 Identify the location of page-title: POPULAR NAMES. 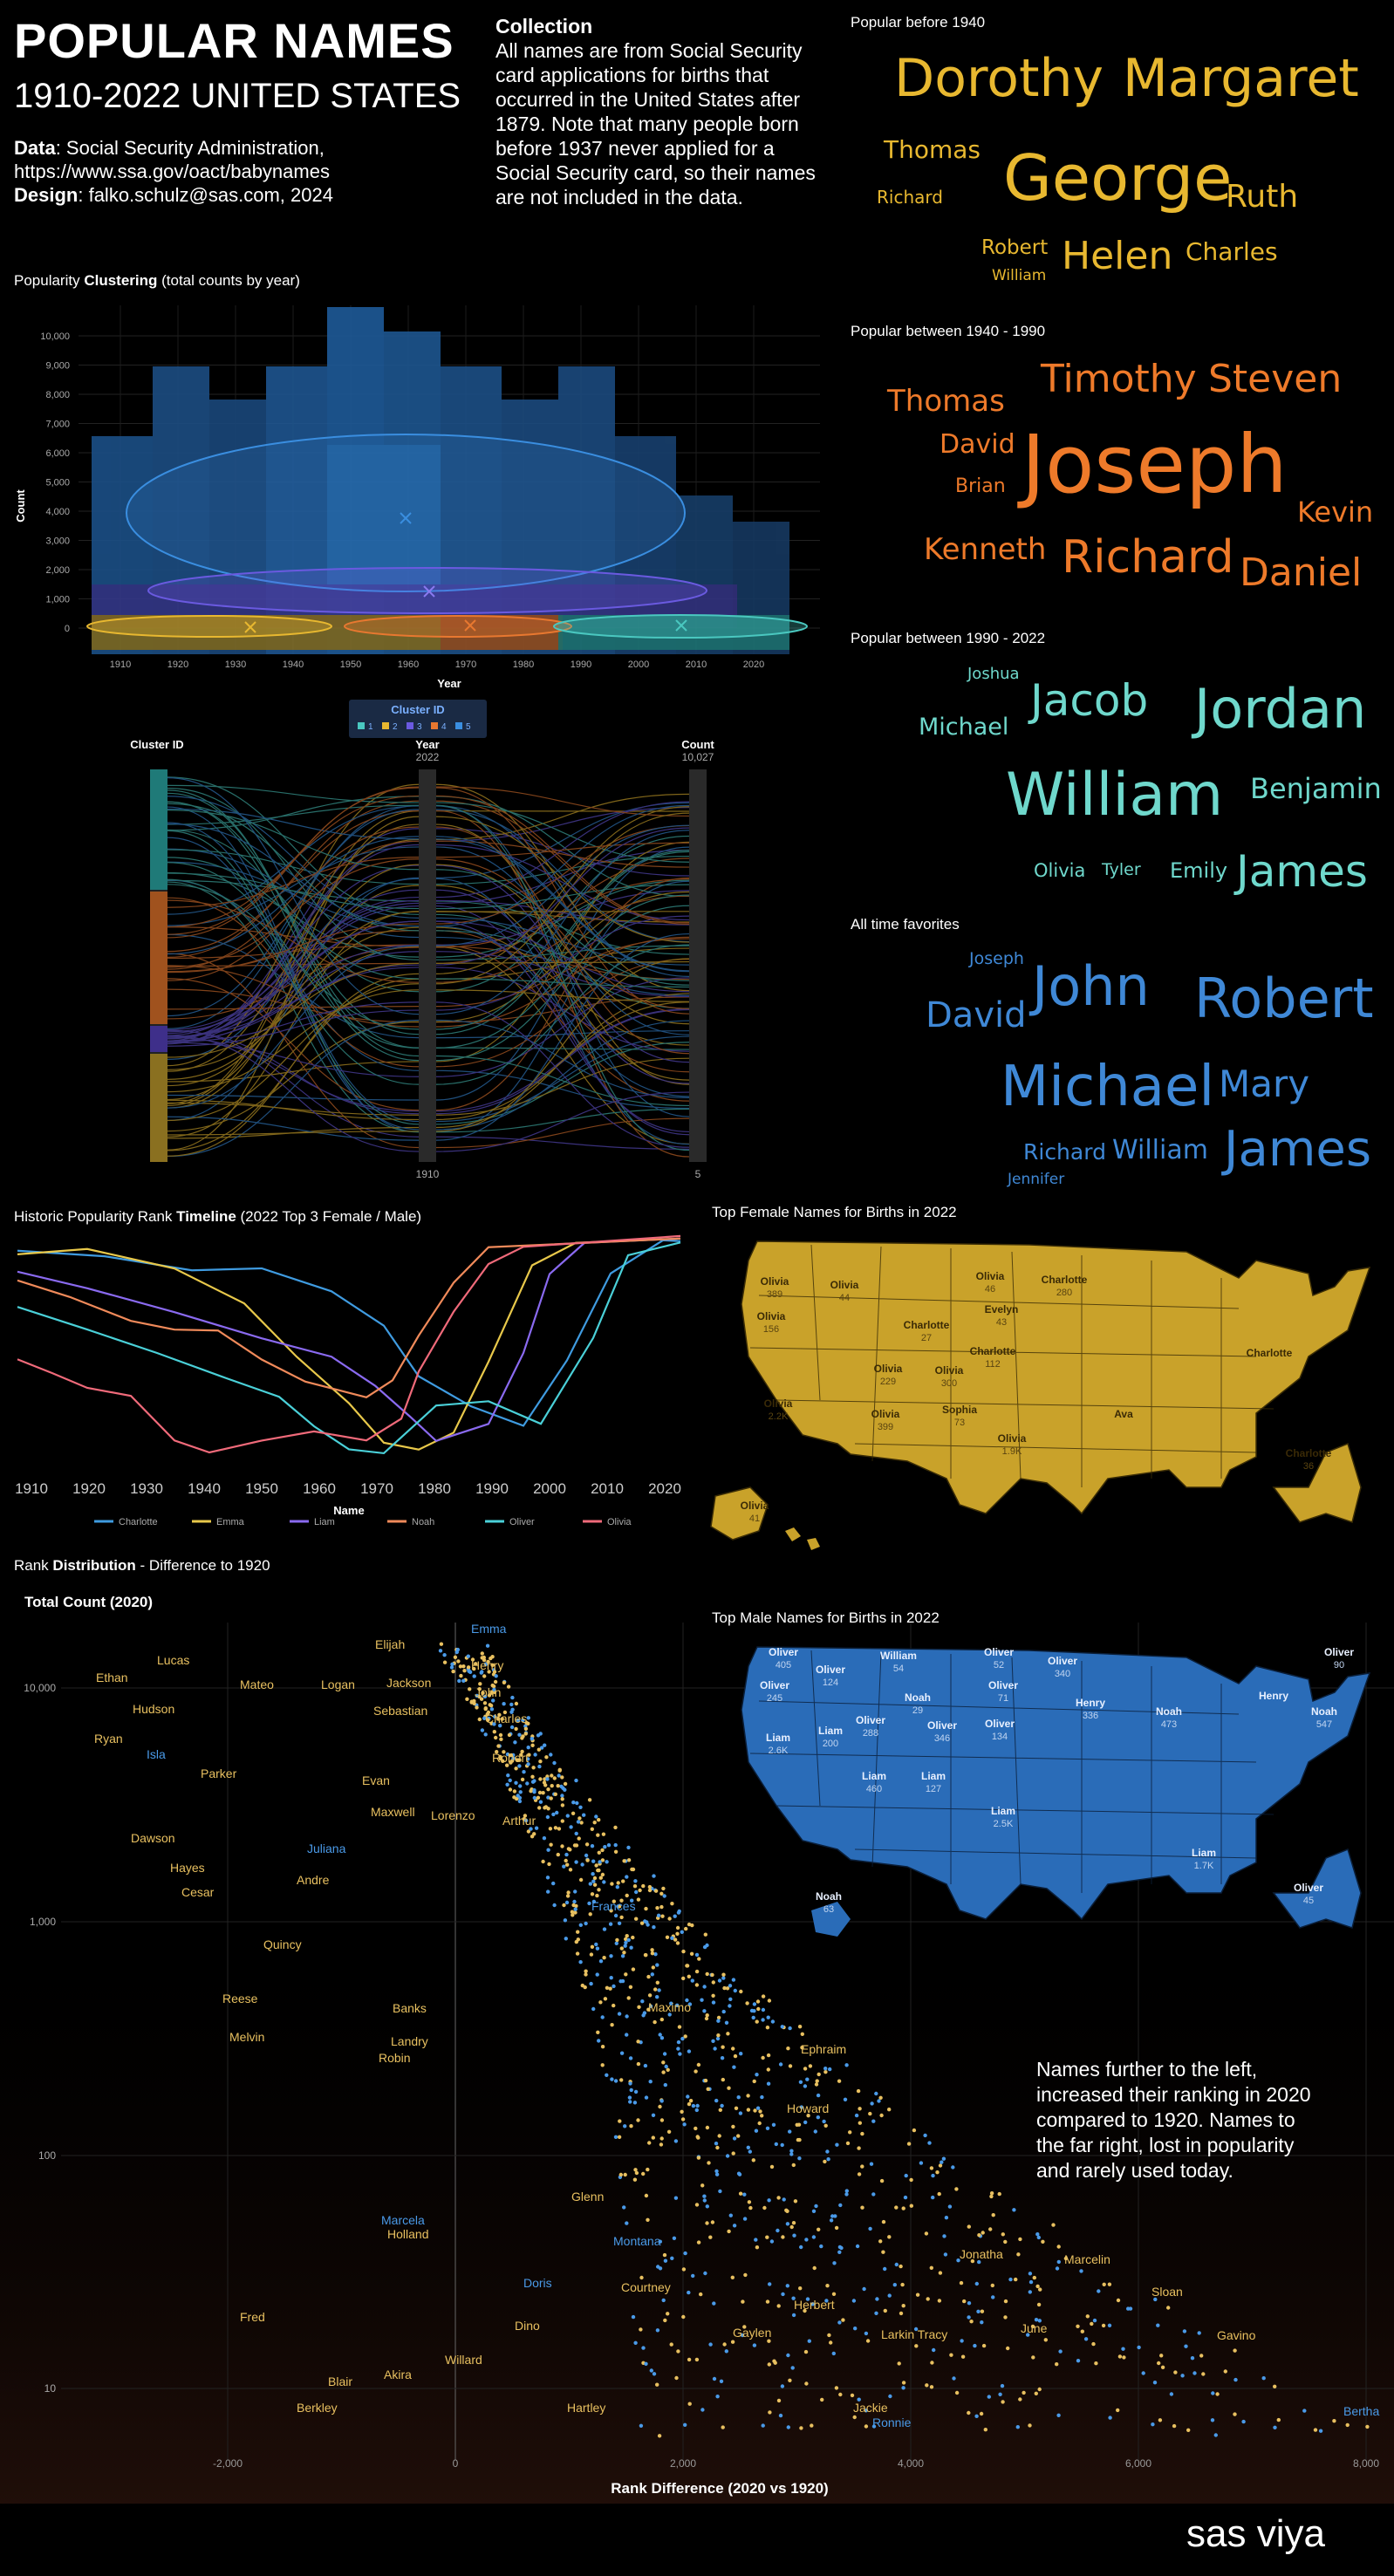
(234, 40).